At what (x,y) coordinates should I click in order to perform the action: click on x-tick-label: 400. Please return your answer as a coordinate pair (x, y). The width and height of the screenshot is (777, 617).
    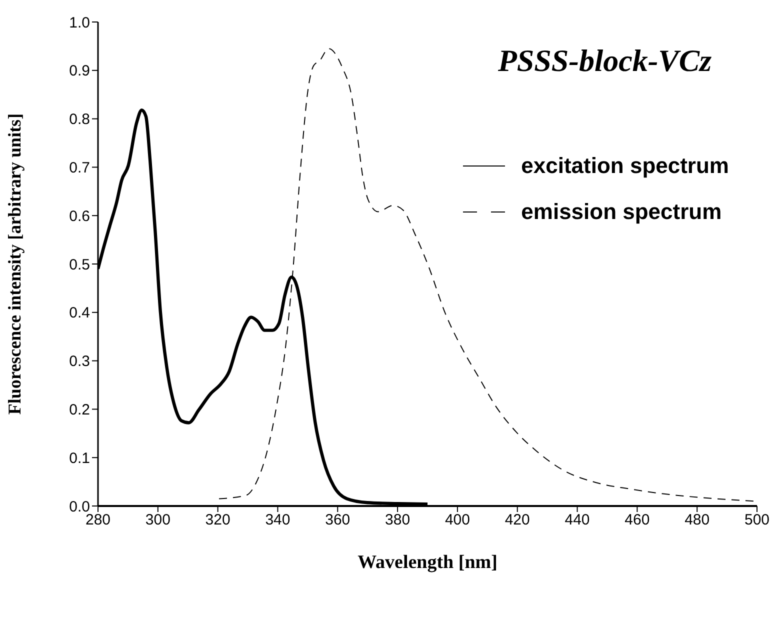
    Looking at the image, I should click on (457, 520).